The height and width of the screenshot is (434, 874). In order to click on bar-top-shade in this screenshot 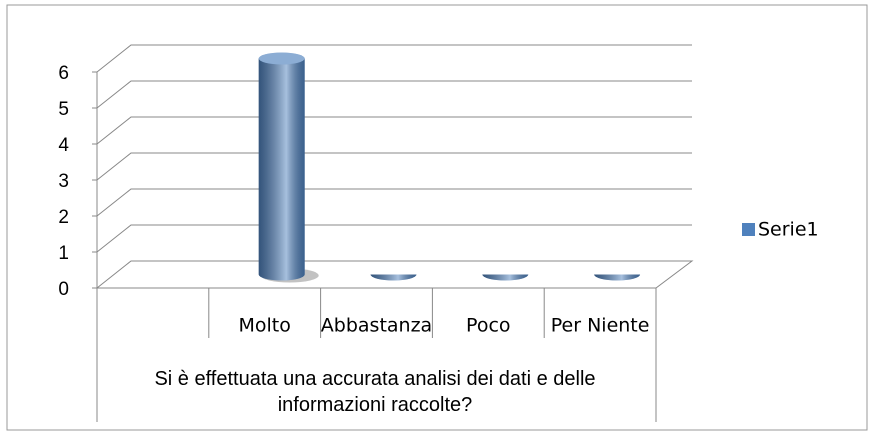, I will do `click(281, 58)`.